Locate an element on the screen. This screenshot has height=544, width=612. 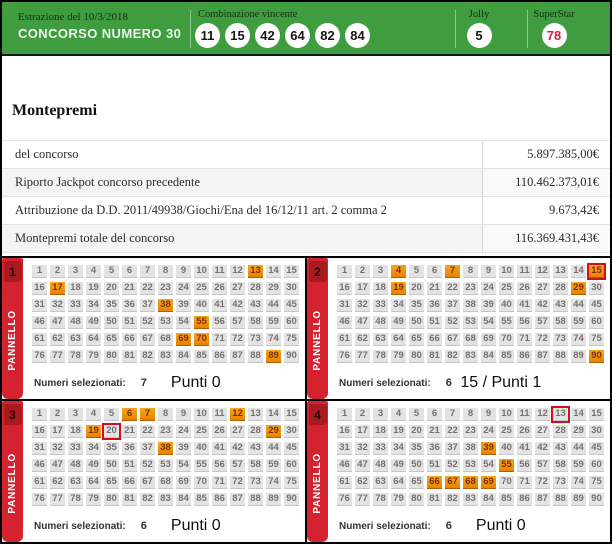
number-cell: 53 is located at coordinates (470, 322).